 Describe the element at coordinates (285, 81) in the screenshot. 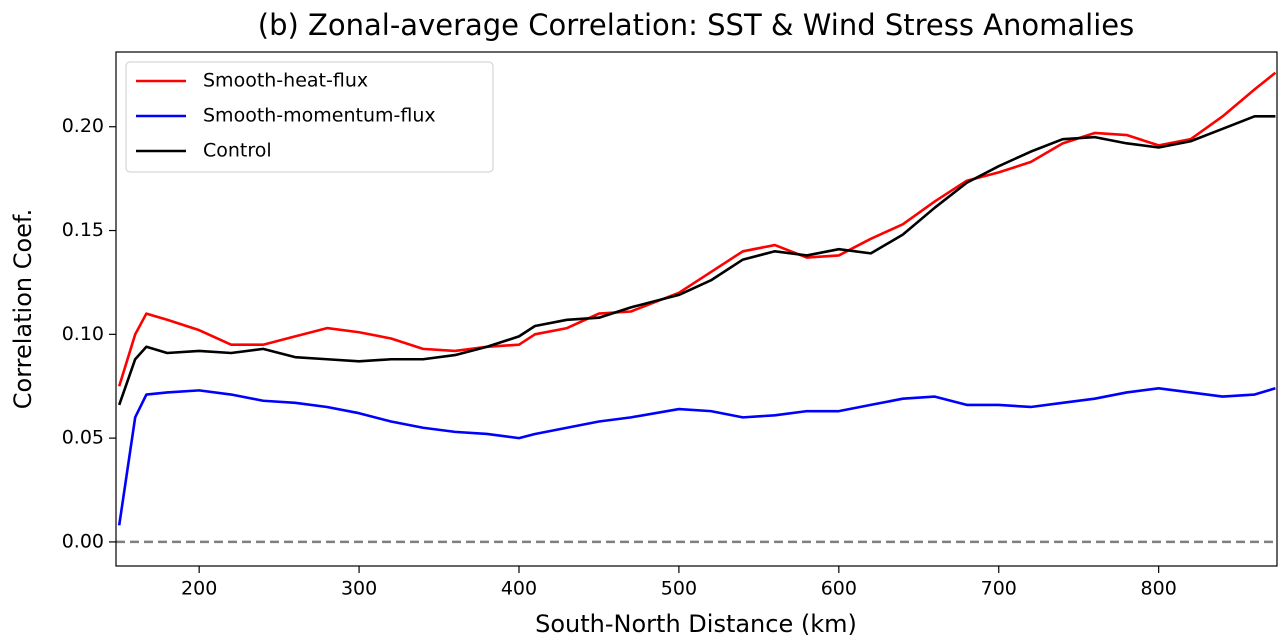

I see `legend-label: Smooth-heat-flux` at that location.